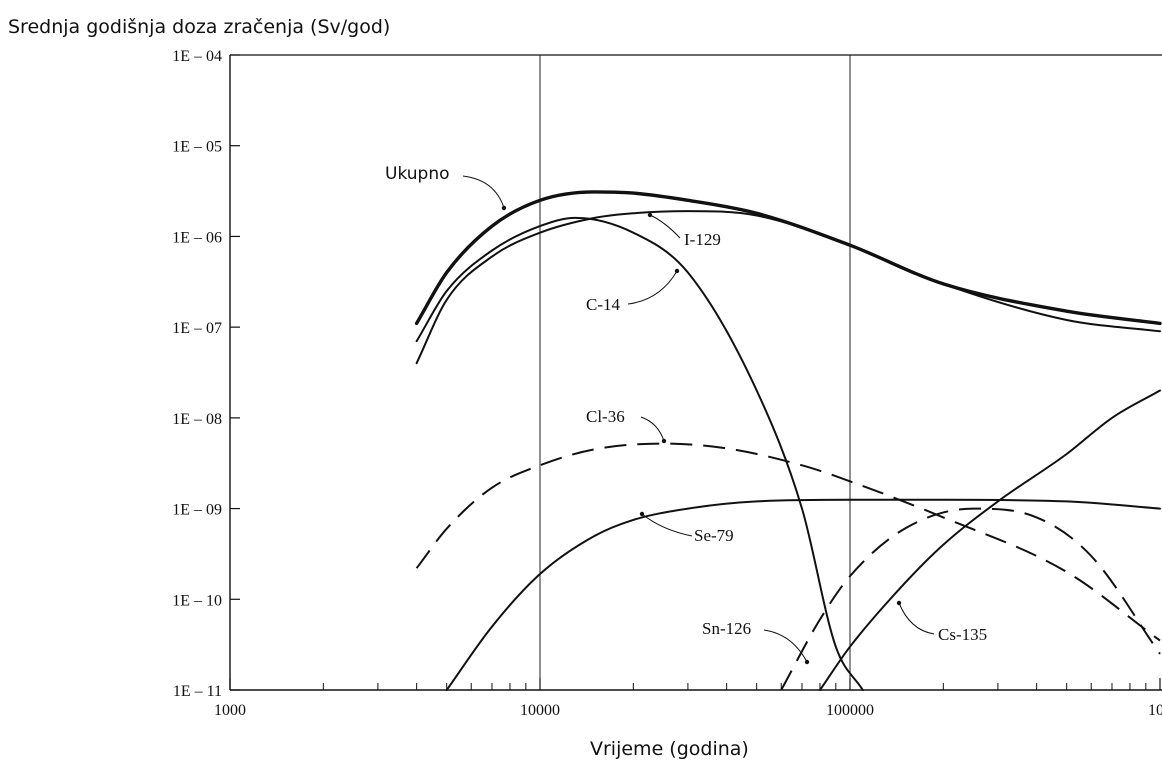 The image size is (1162, 769). Describe the element at coordinates (197, 600) in the screenshot. I see `y-tick-label: 1E – 10` at that location.